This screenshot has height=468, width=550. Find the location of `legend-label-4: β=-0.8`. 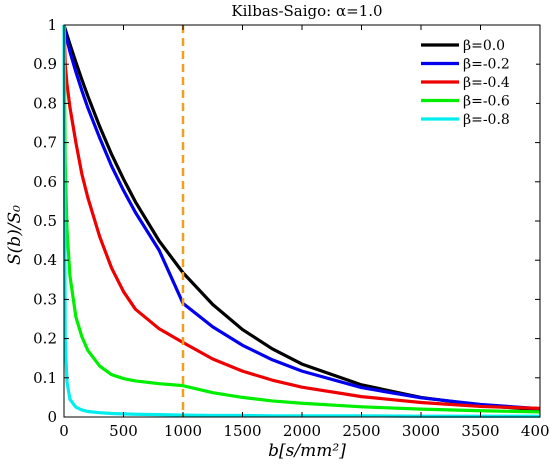

legend-label-4: β=-0.8 is located at coordinates (486, 120).